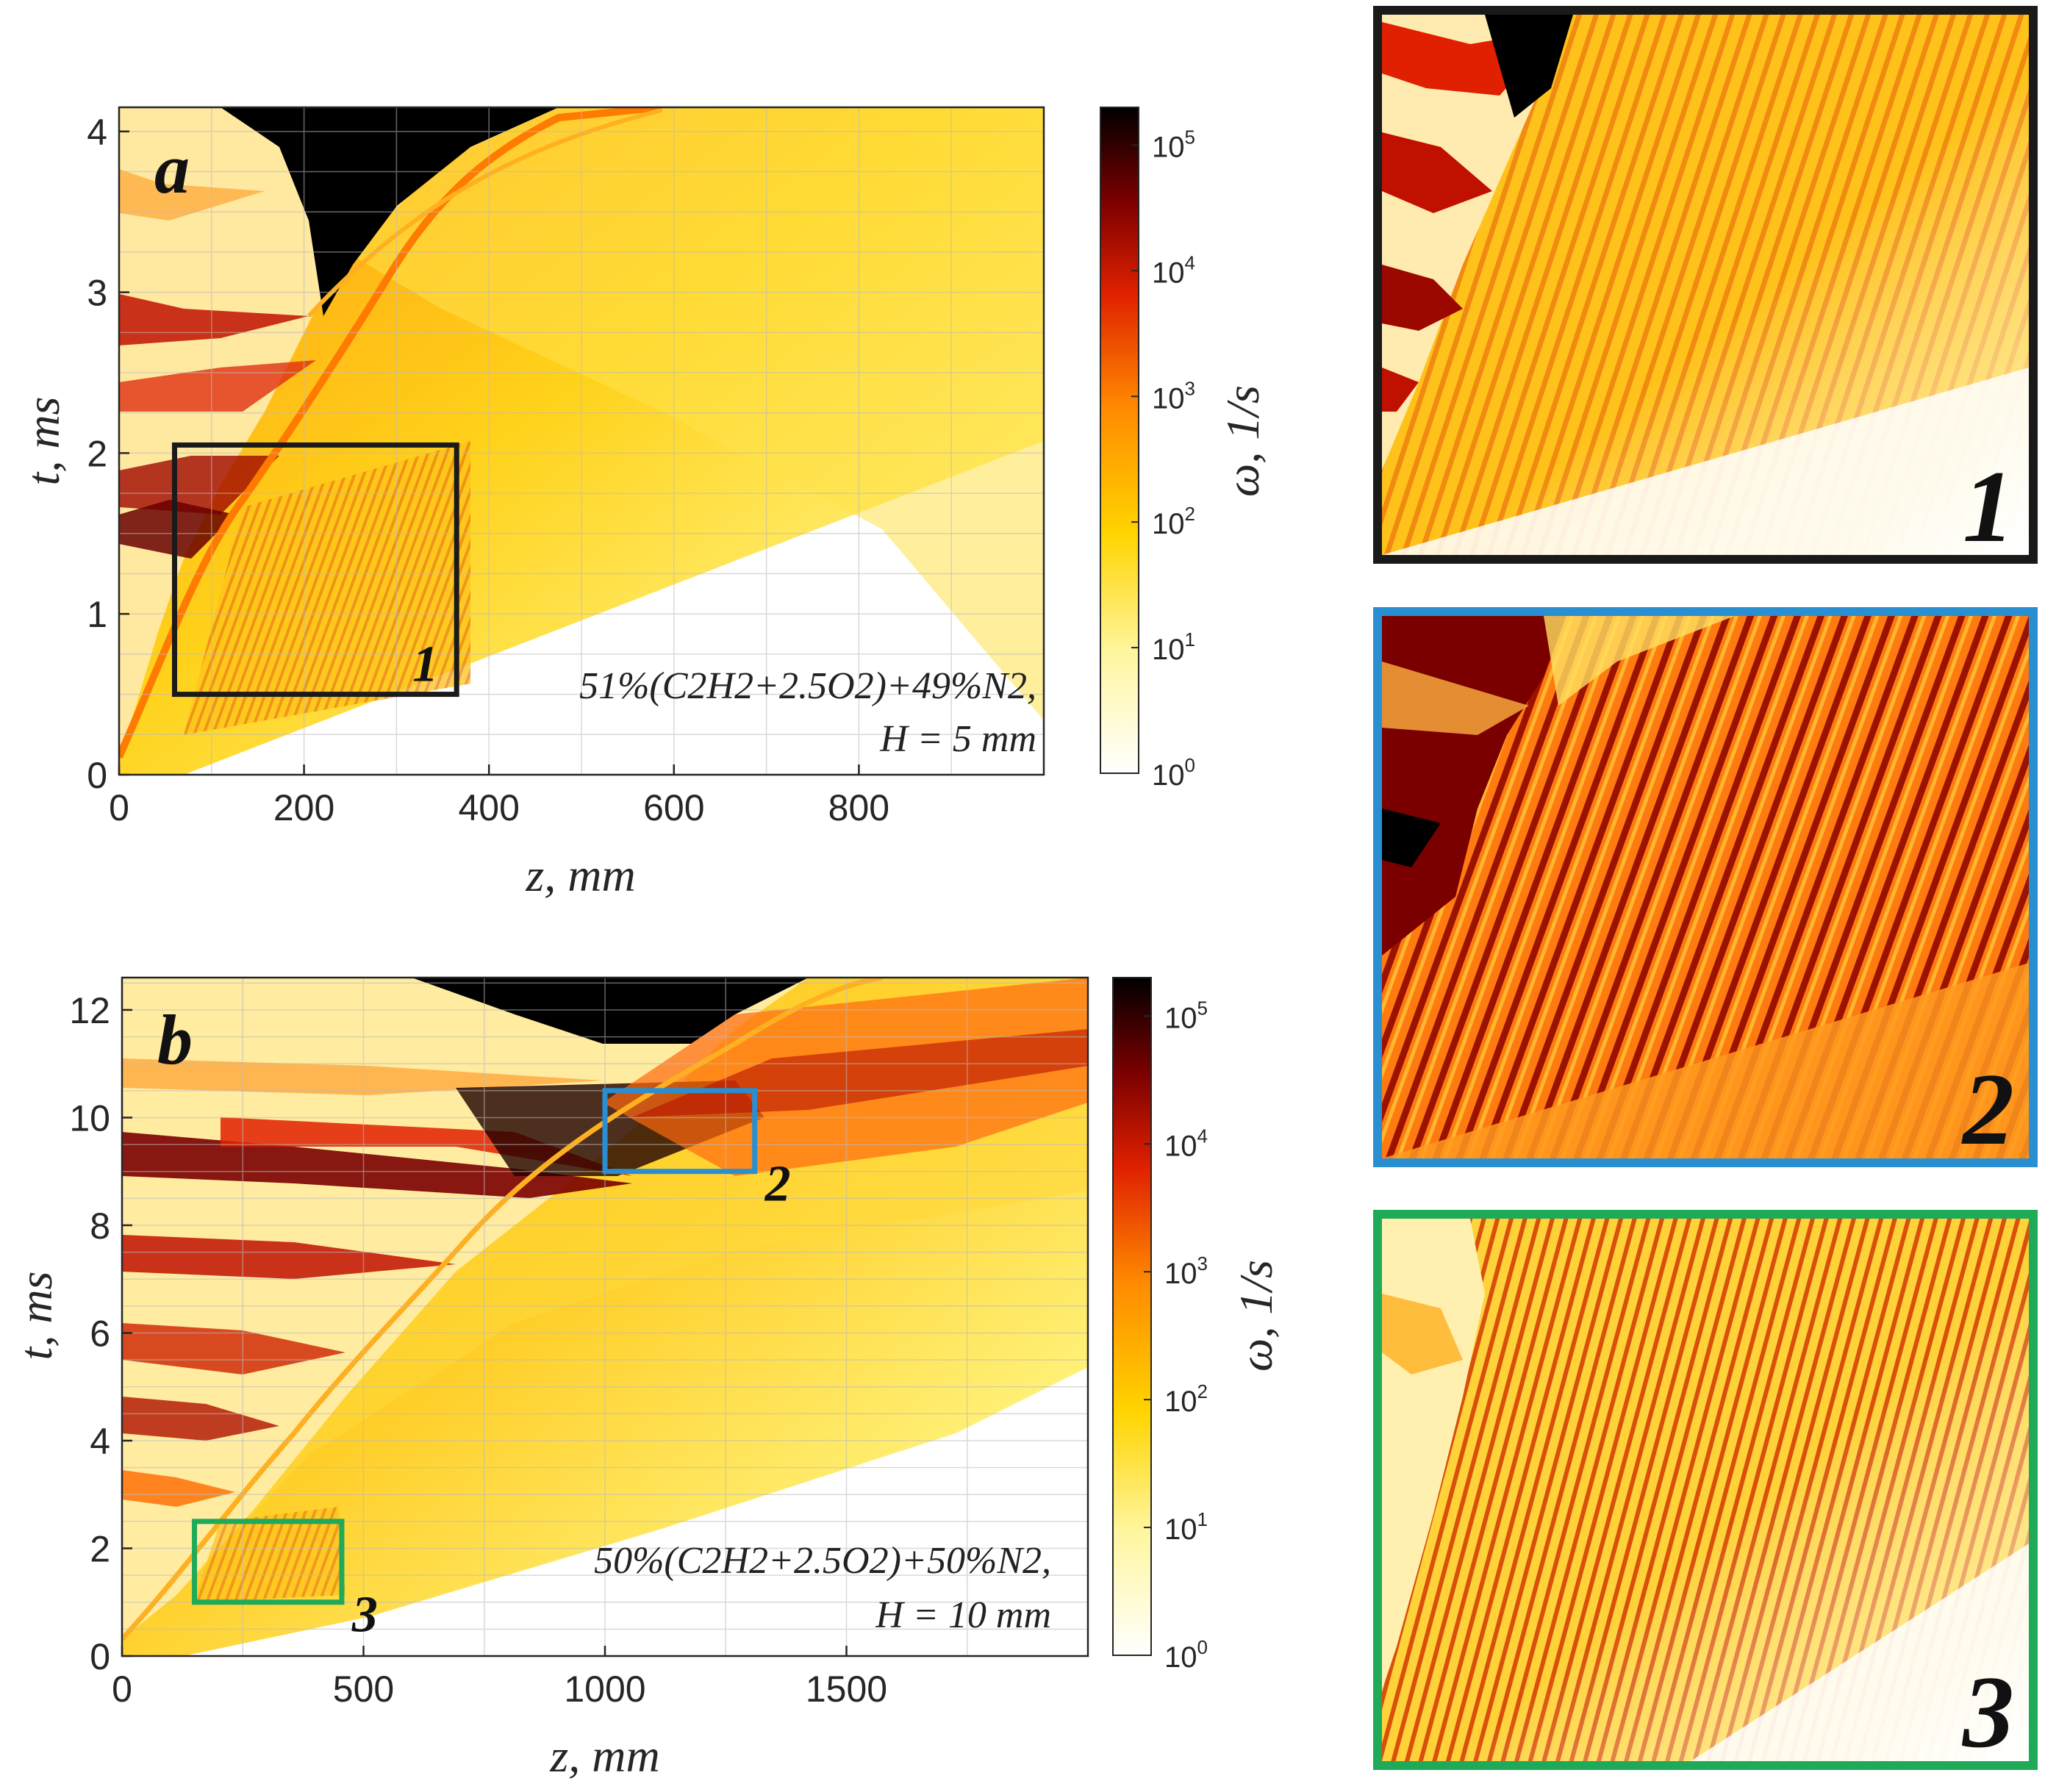 This screenshot has height=1792, width=2045. What do you see at coordinates (89, 1118) in the screenshot?
I see `y-tick-label: 10` at bounding box center [89, 1118].